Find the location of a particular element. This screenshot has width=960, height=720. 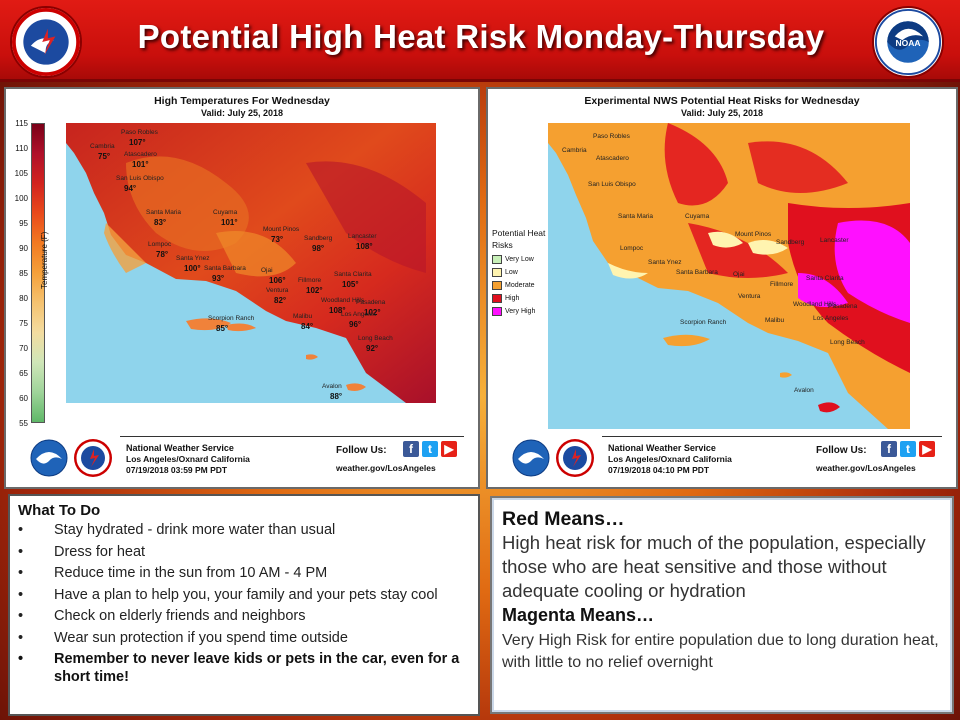

legend-label: Very Low is located at coordinates (519, 259).